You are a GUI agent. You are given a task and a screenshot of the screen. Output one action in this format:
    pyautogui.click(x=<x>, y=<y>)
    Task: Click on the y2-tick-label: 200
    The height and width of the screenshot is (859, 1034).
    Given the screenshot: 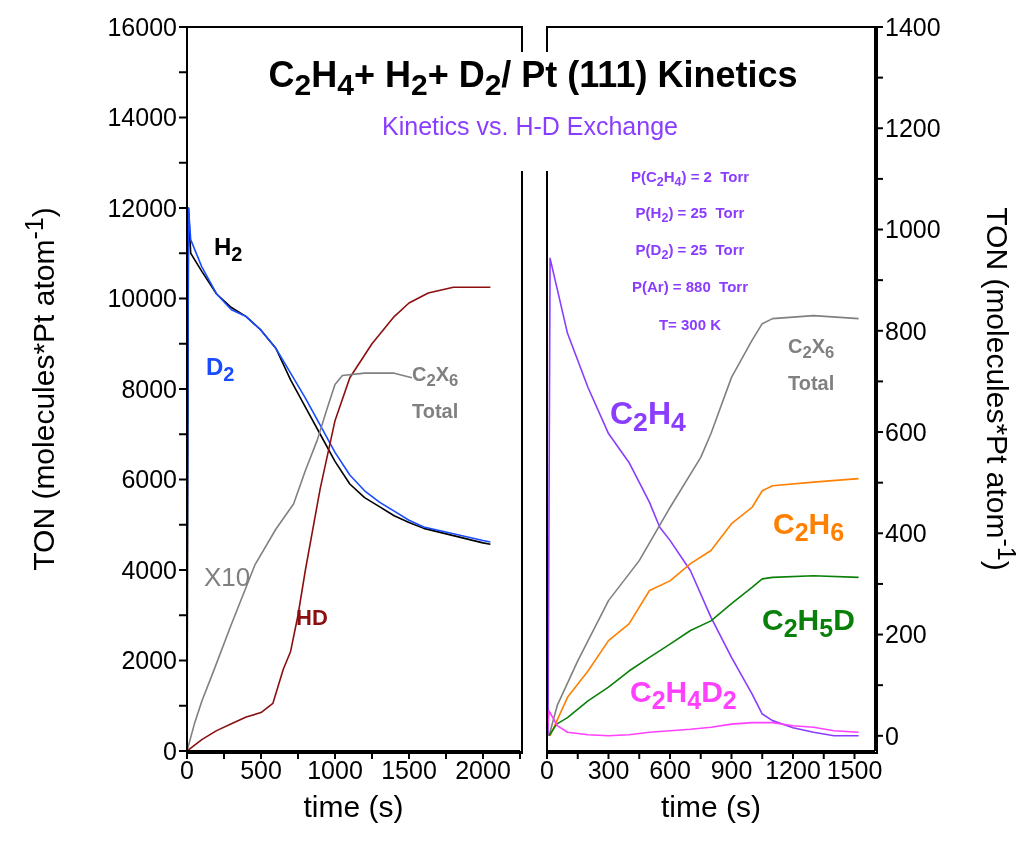 What is the action you would take?
    pyautogui.click(x=906, y=634)
    